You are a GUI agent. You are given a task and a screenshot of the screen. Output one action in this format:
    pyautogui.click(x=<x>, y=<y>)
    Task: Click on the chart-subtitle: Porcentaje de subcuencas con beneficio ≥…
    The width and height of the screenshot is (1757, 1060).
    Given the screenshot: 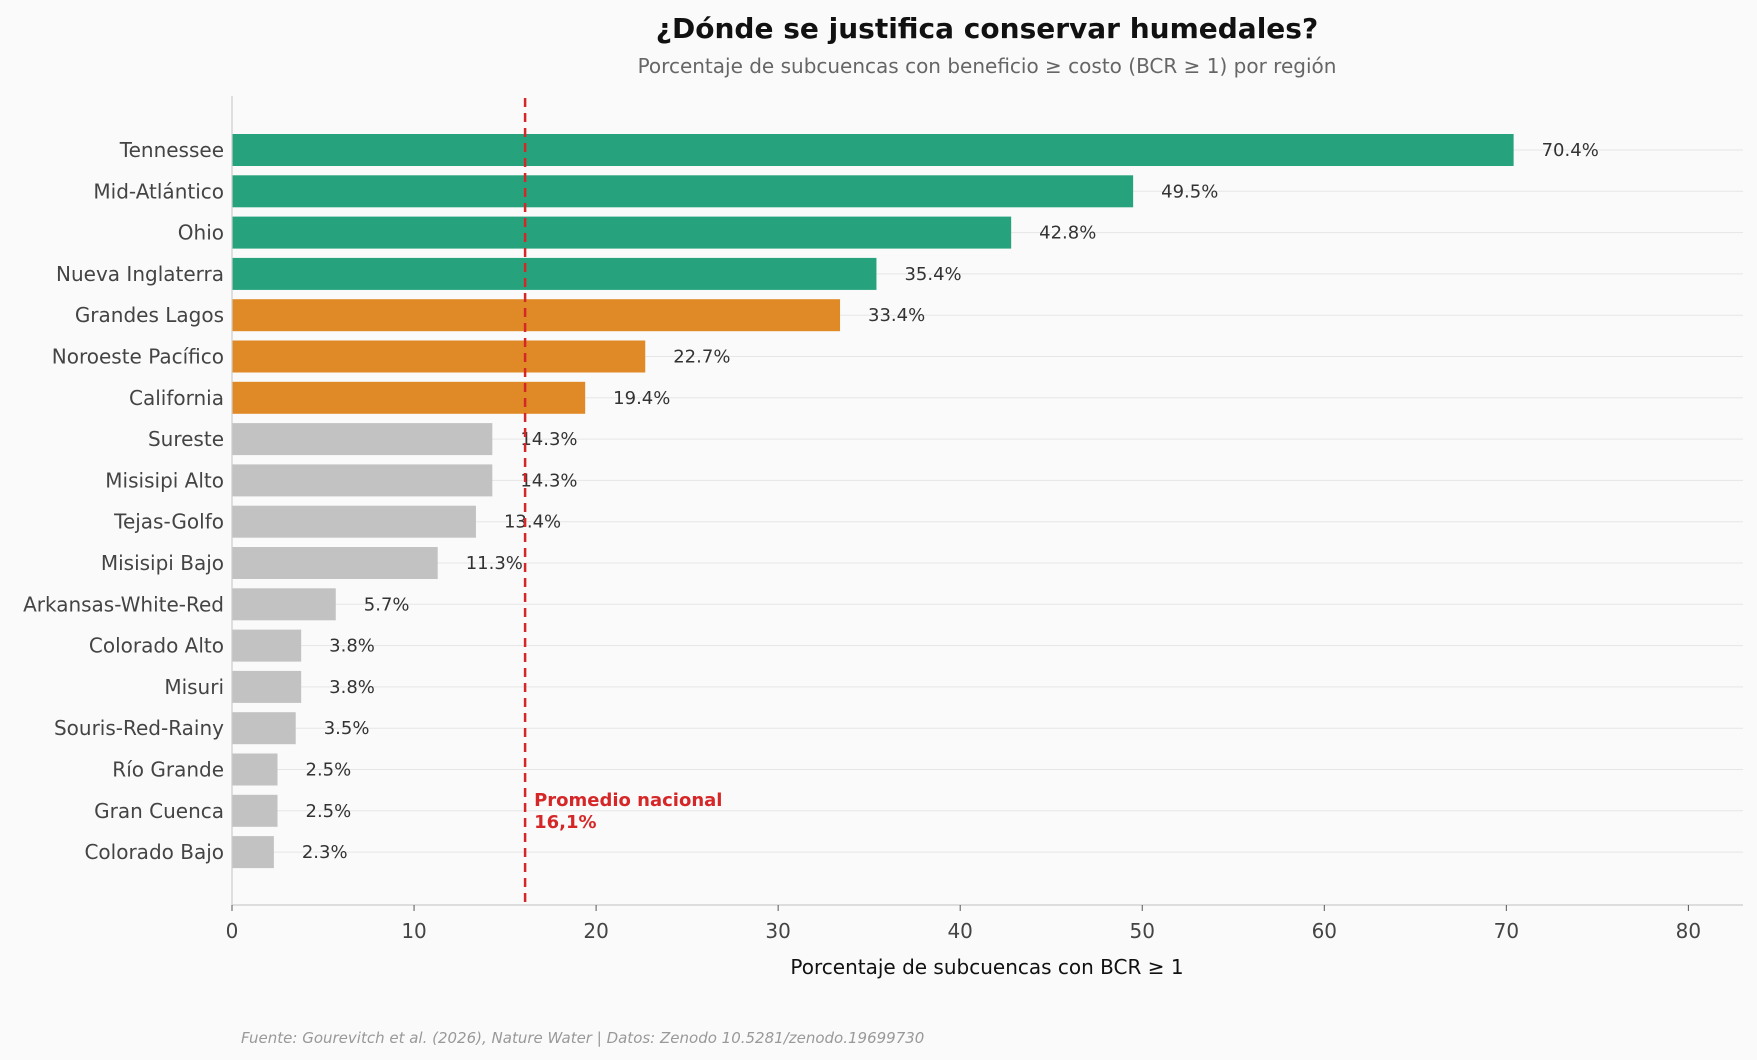 What is the action you would take?
    pyautogui.click(x=987, y=66)
    